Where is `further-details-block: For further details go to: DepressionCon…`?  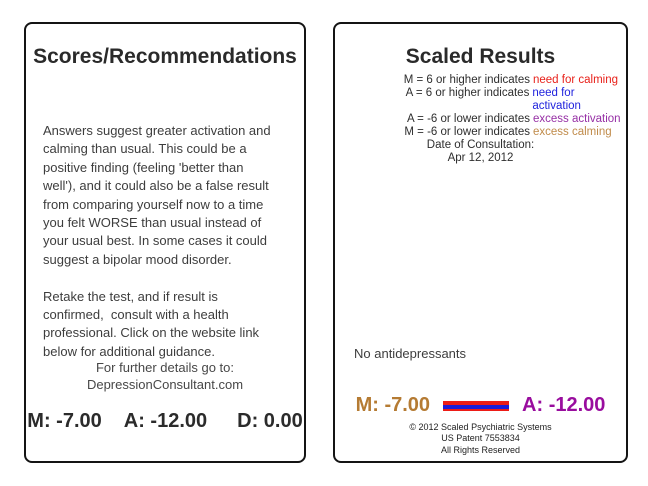
further-details-block: For further details go to: DepressionCon… is located at coordinates (165, 376).